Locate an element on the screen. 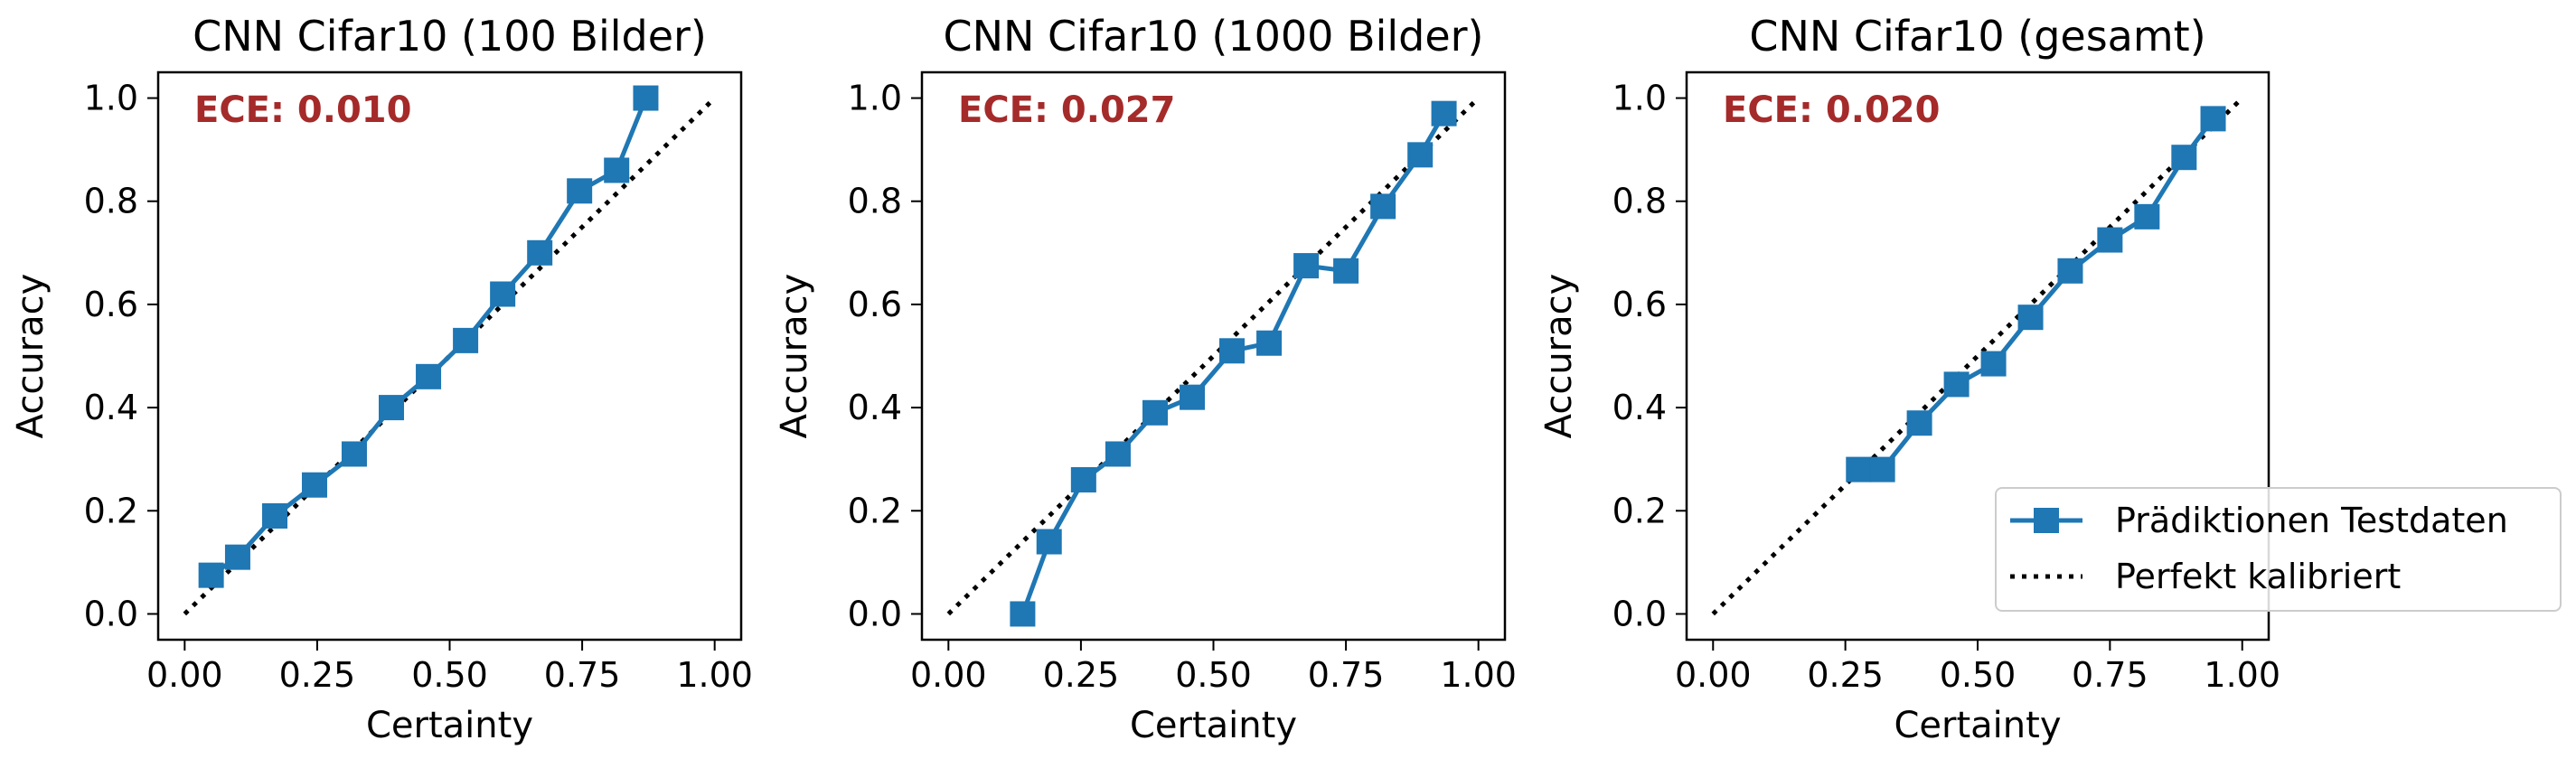  legend-predictions-marker is located at coordinates (2046, 520).